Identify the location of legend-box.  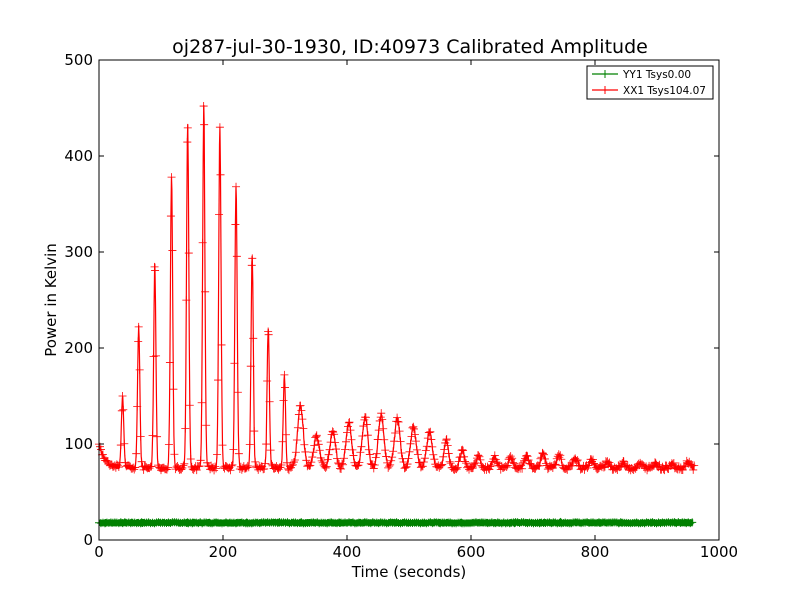
(650, 82).